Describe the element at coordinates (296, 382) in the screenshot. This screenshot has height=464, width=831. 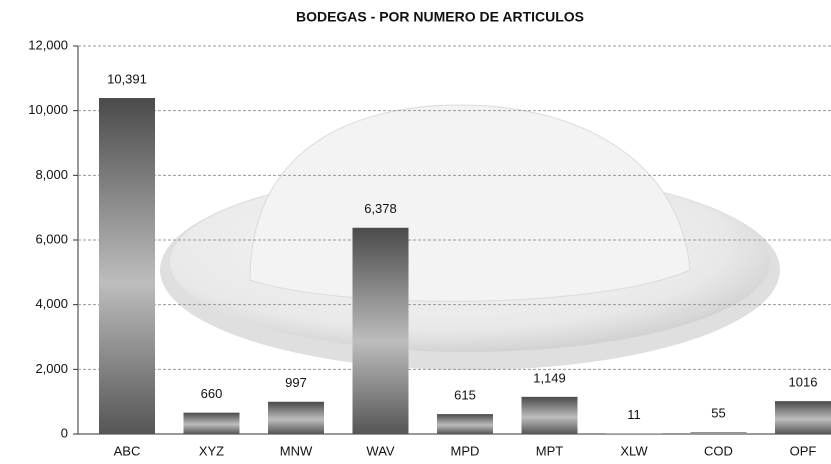
I see `data-label: 997` at that location.